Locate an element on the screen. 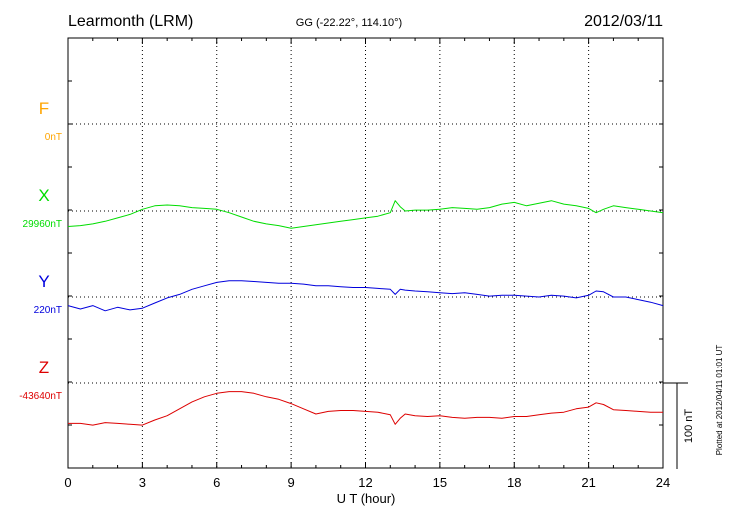 Image resolution: width=730 pixels, height=520 pixels. scale-bar-label: 100 nT is located at coordinates (689, 426).